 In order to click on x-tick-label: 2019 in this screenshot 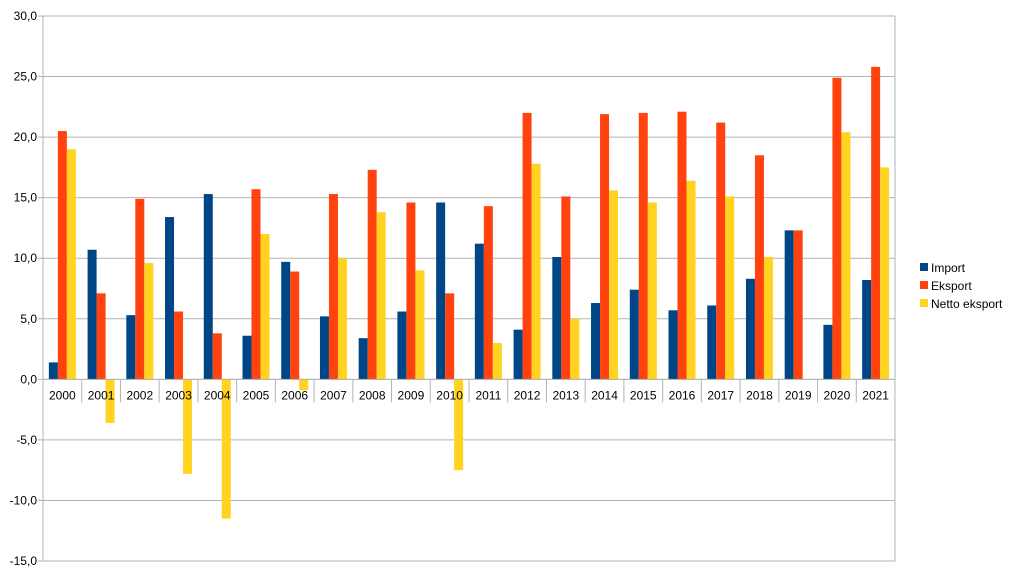, I will do `click(798, 395)`.